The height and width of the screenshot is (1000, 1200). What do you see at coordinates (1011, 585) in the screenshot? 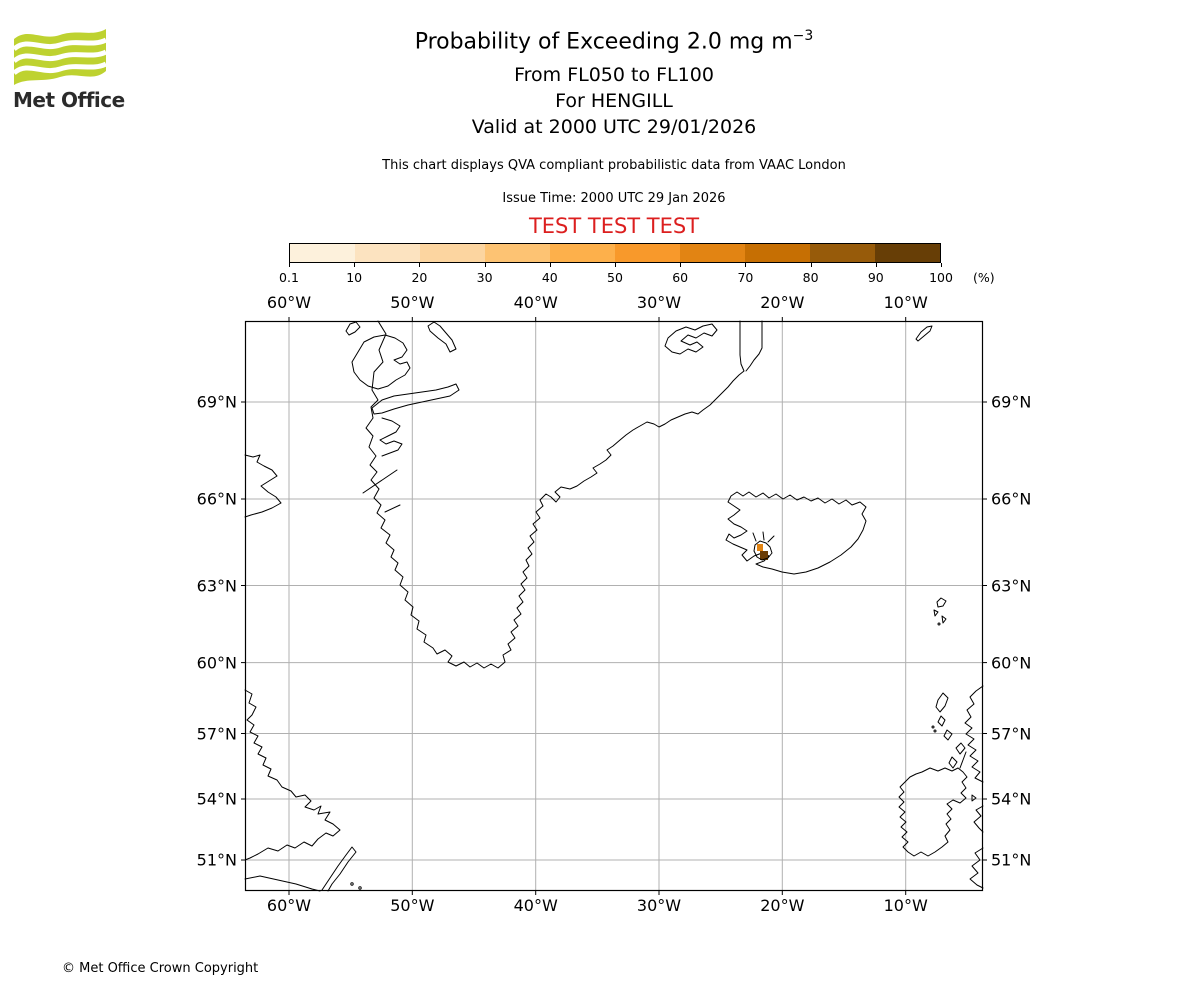
I see `lat-label-right: 63°N` at bounding box center [1011, 585].